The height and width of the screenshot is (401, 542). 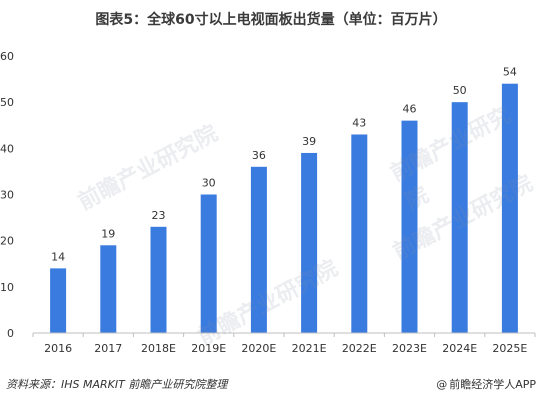 I want to click on x-tick-label: 2024E, so click(x=459, y=348).